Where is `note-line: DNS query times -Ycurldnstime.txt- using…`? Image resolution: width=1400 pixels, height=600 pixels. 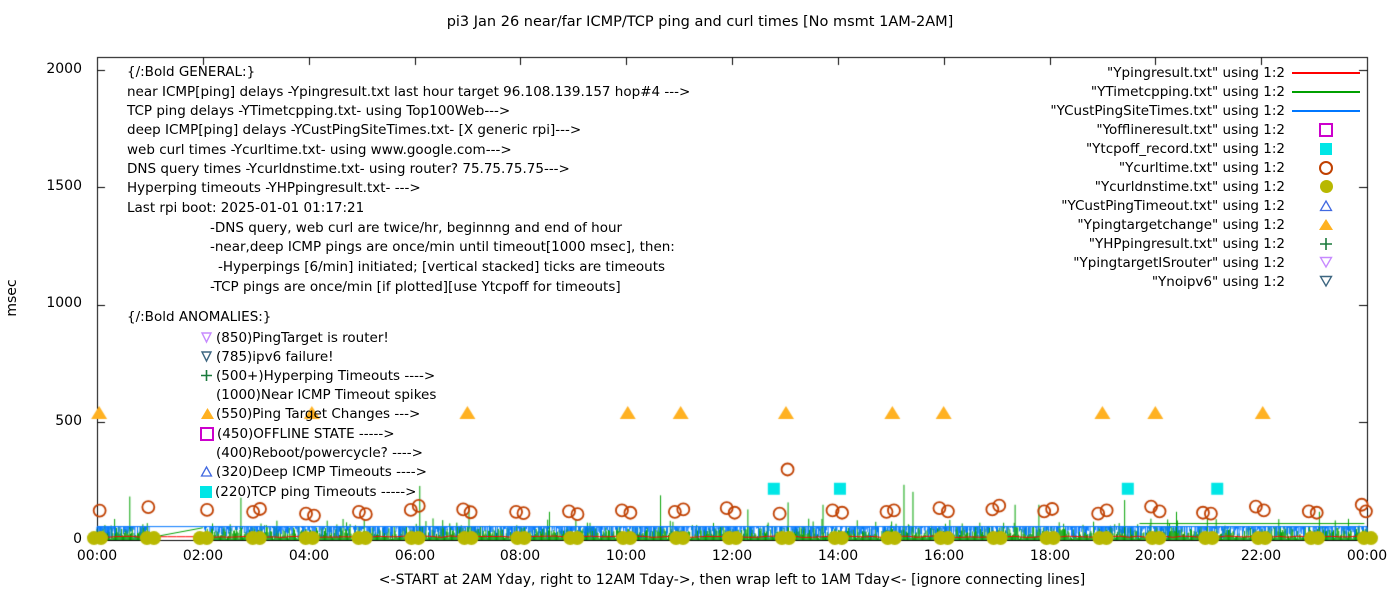 note-line: DNS query times -Ycurldnstime.txt- using… is located at coordinates (348, 169).